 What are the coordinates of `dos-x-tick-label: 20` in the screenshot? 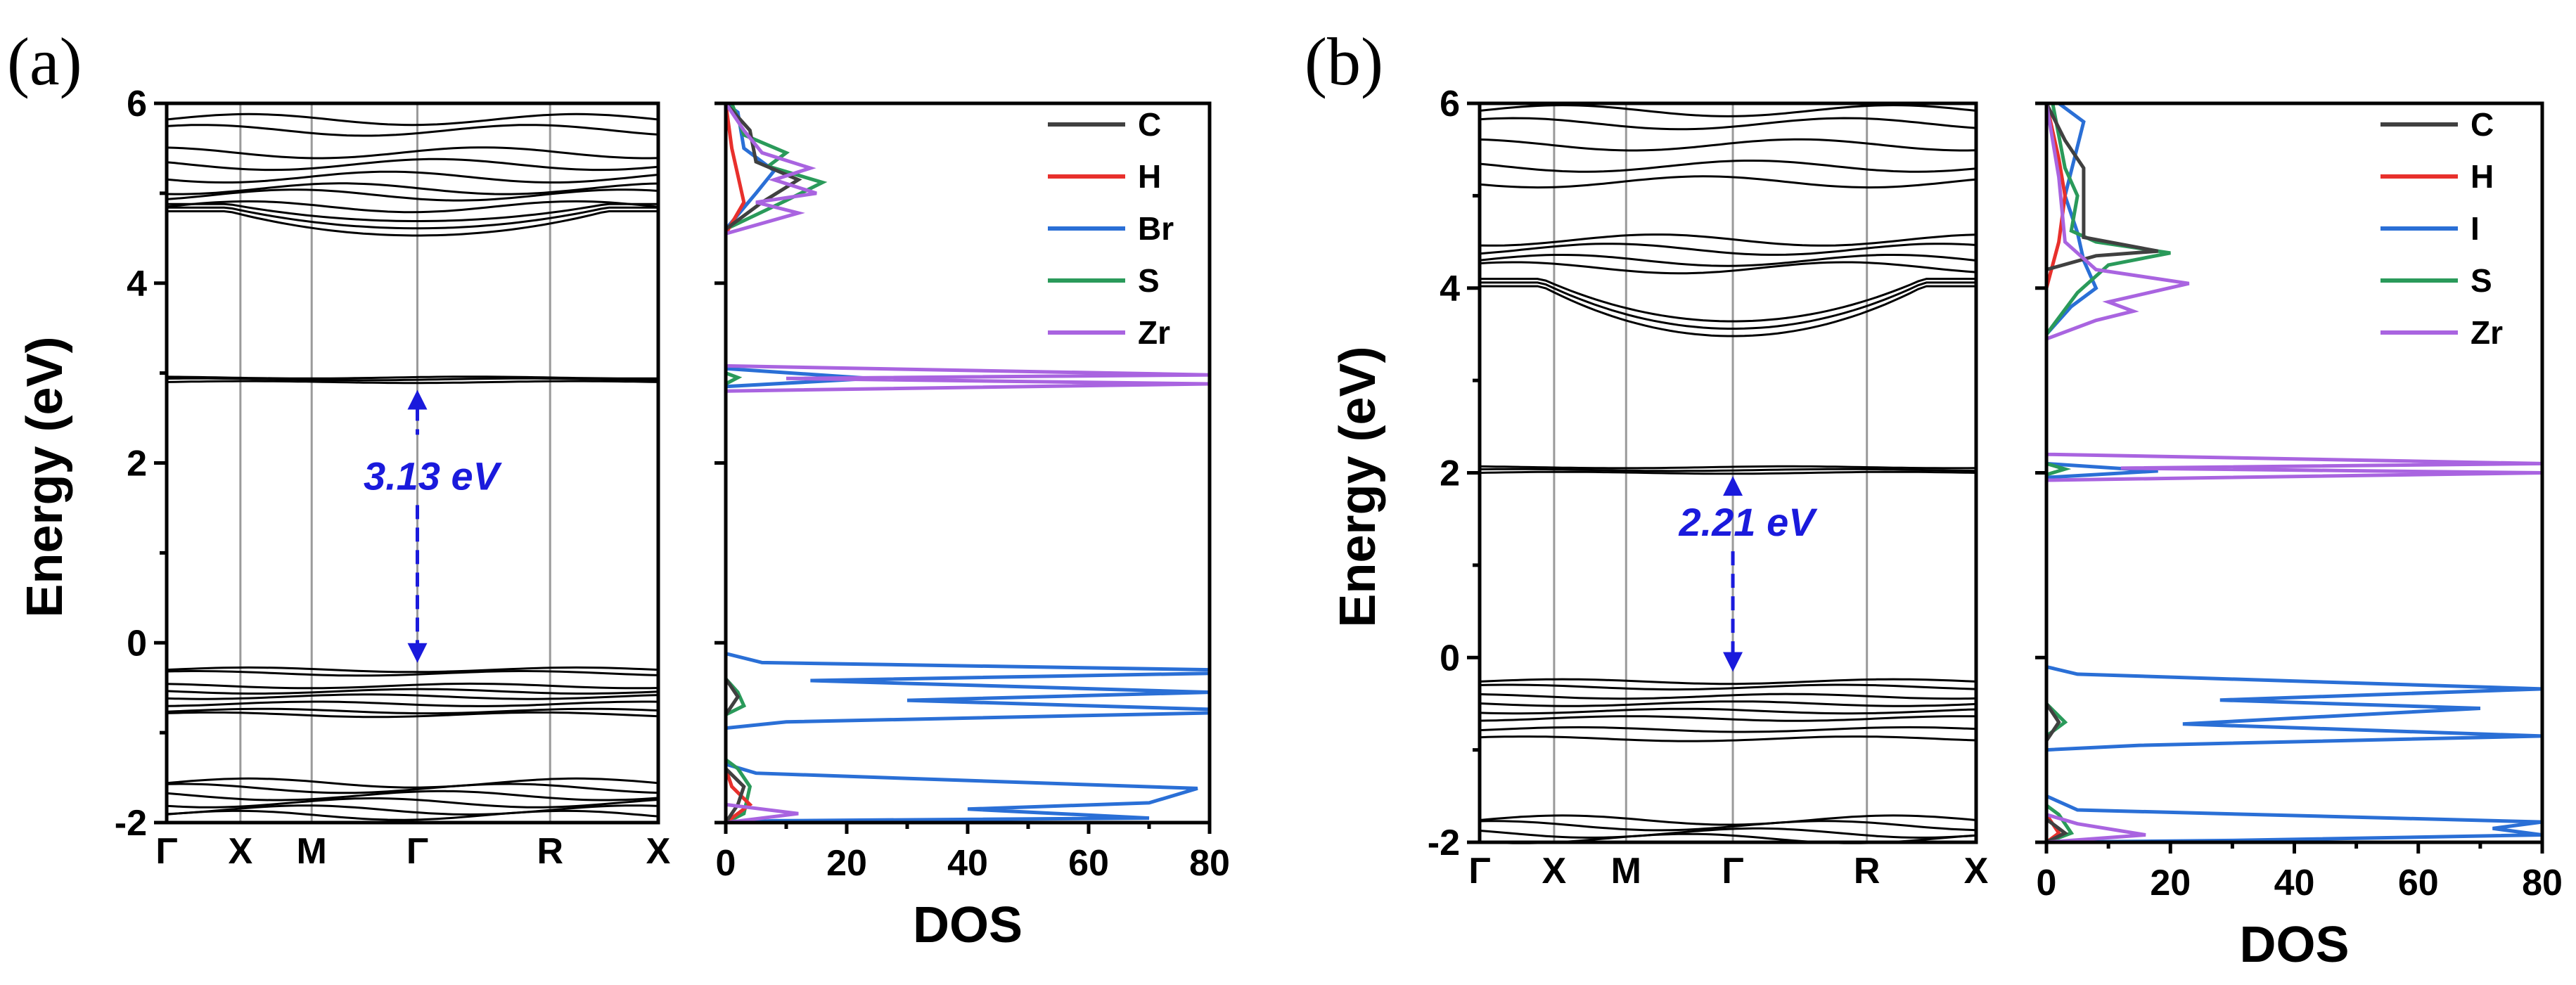 It's located at (2170, 883).